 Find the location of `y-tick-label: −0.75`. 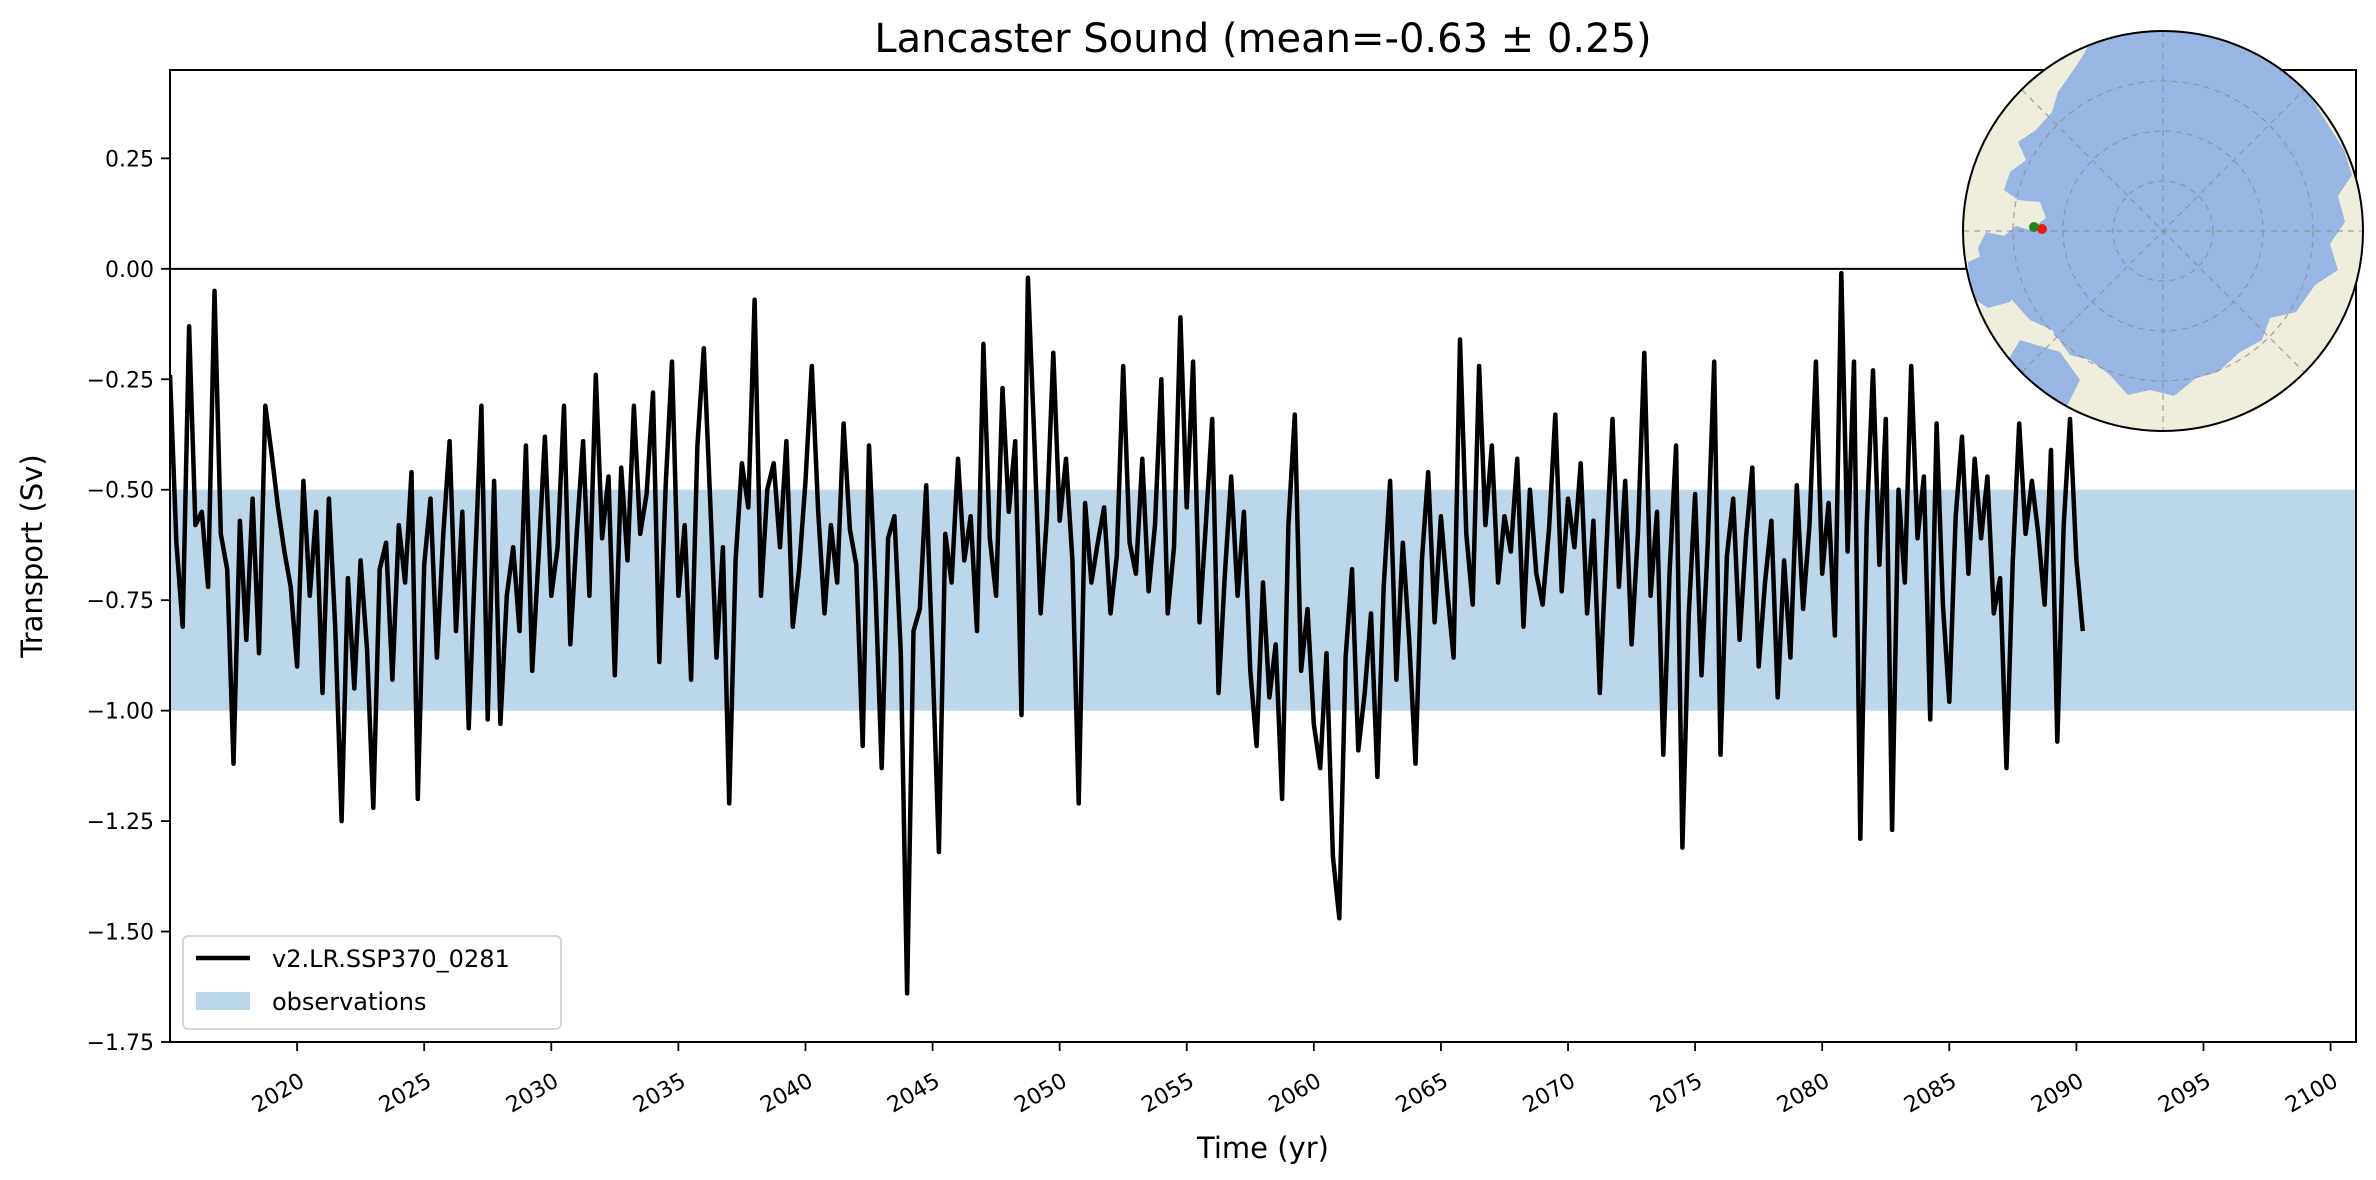

y-tick-label: −0.75 is located at coordinates (120, 601).